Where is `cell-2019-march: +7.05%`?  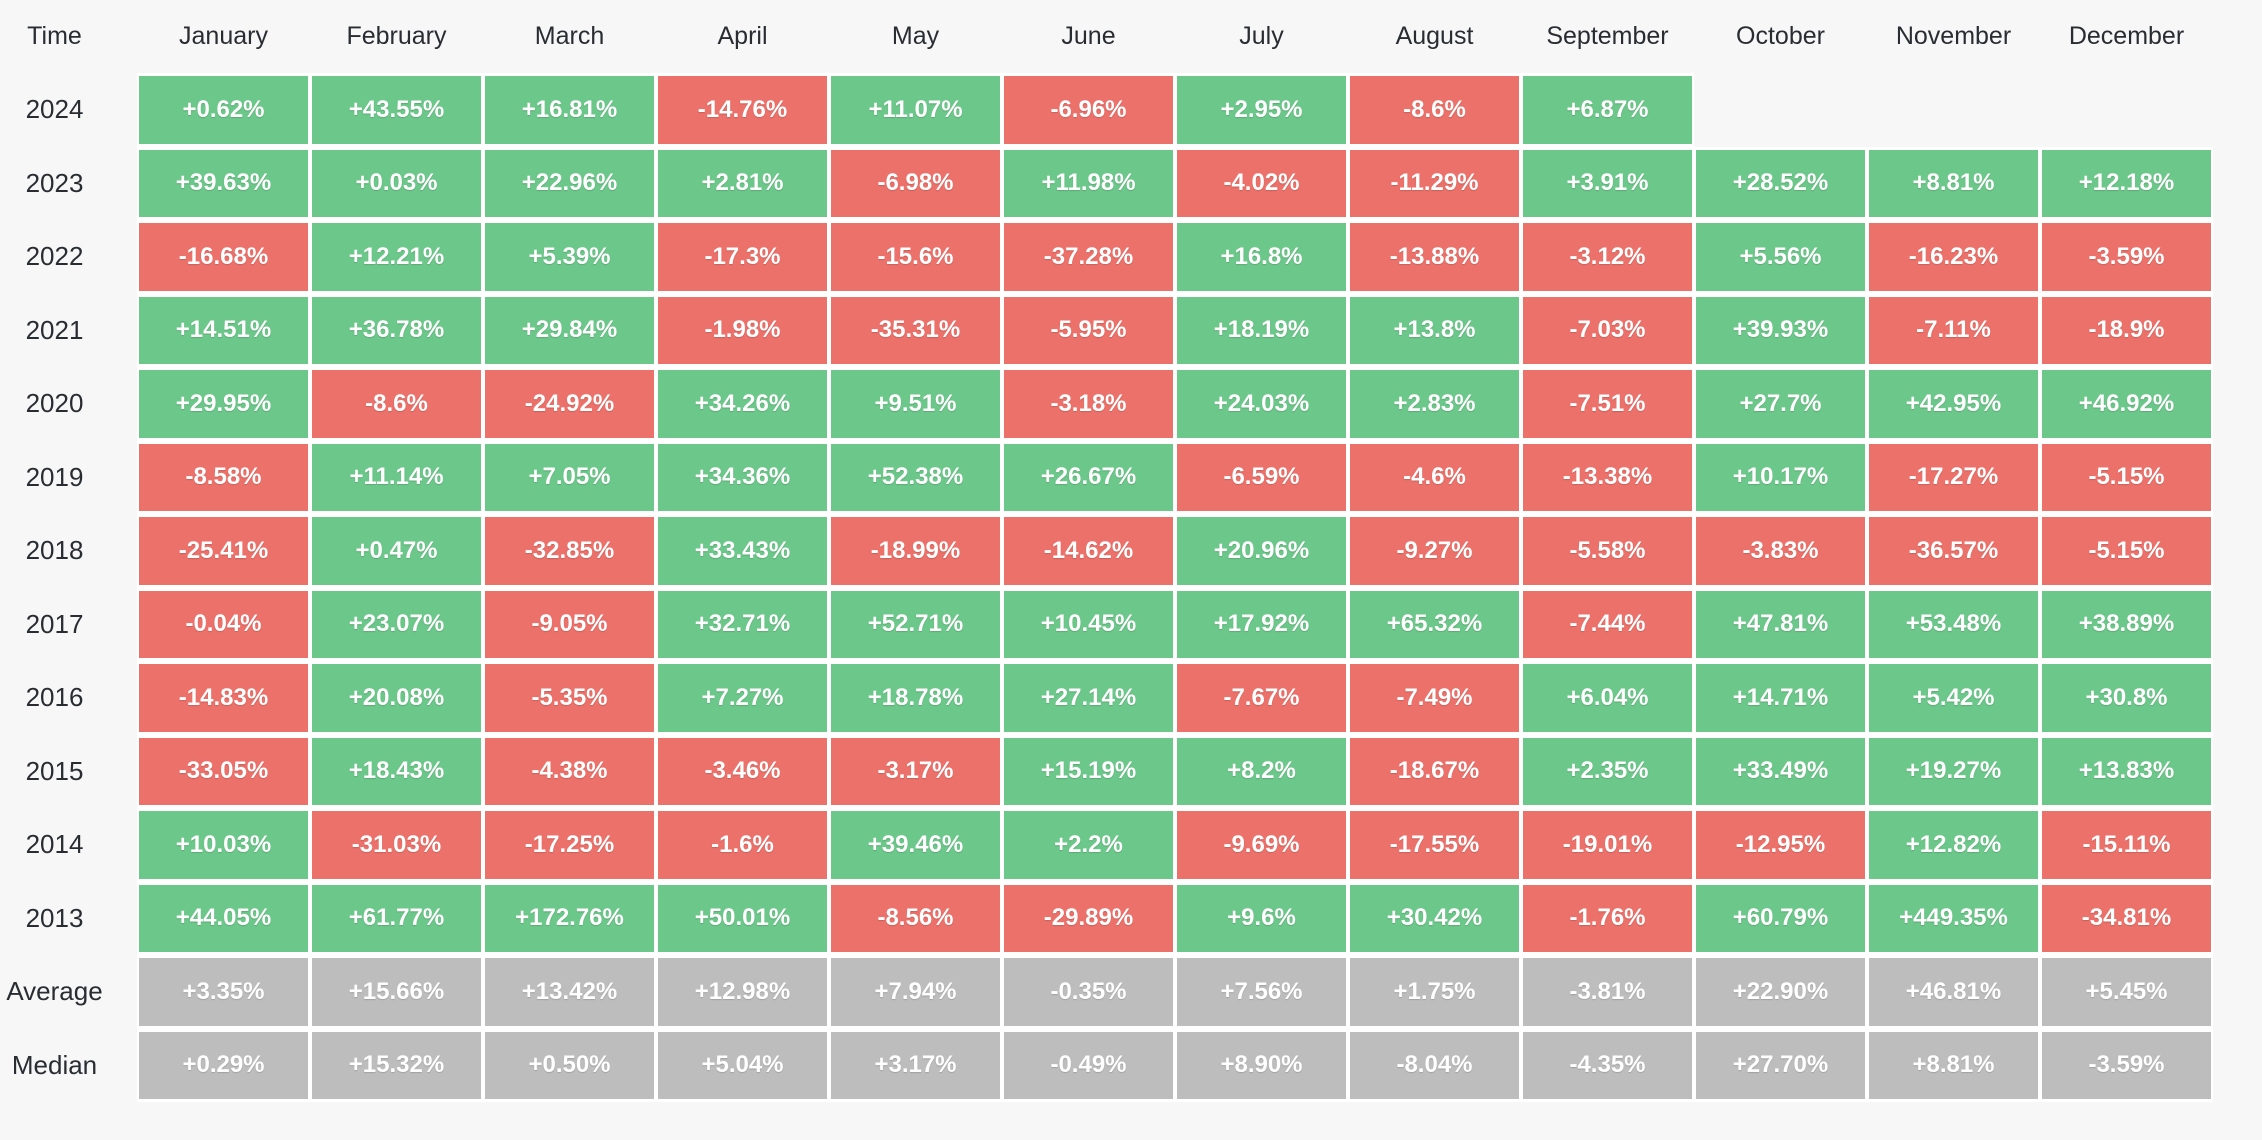 cell-2019-march: +7.05% is located at coordinates (569, 477).